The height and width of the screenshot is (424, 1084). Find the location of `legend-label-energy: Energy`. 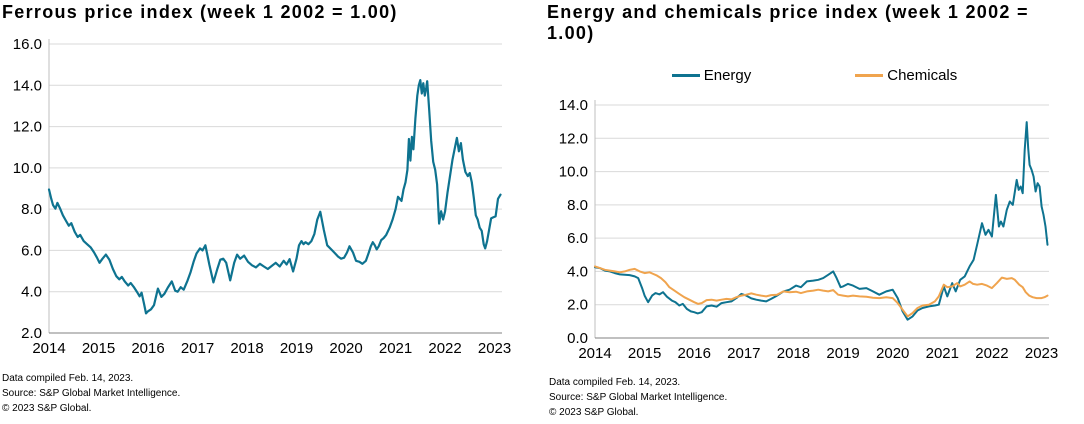

legend-label-energy: Energy is located at coordinates (727, 75).